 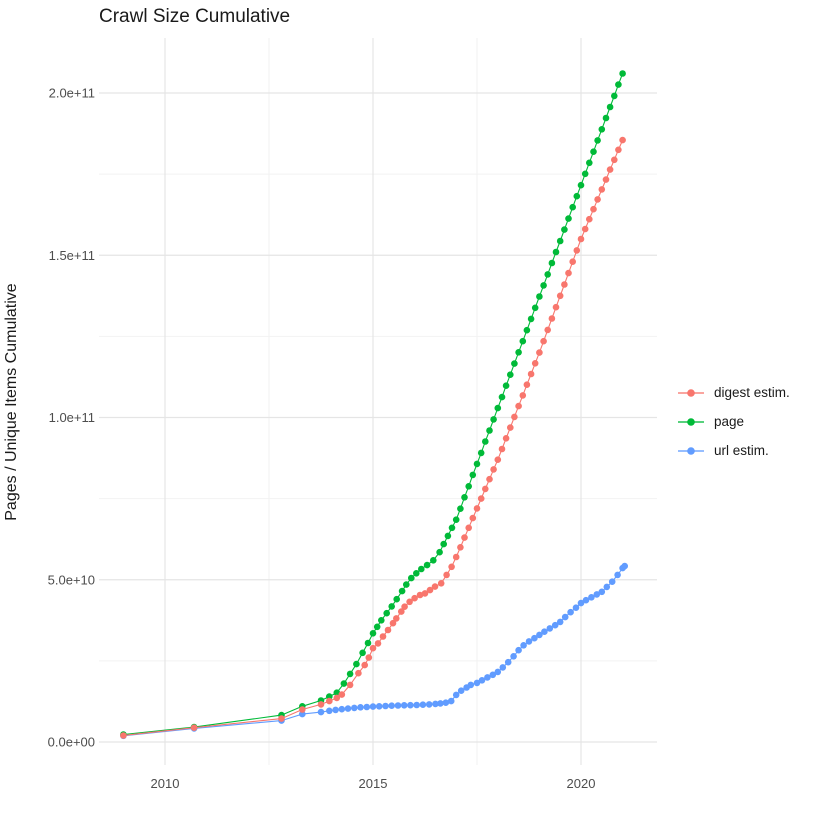 I want to click on legend-item: url estim., so click(x=733, y=450).